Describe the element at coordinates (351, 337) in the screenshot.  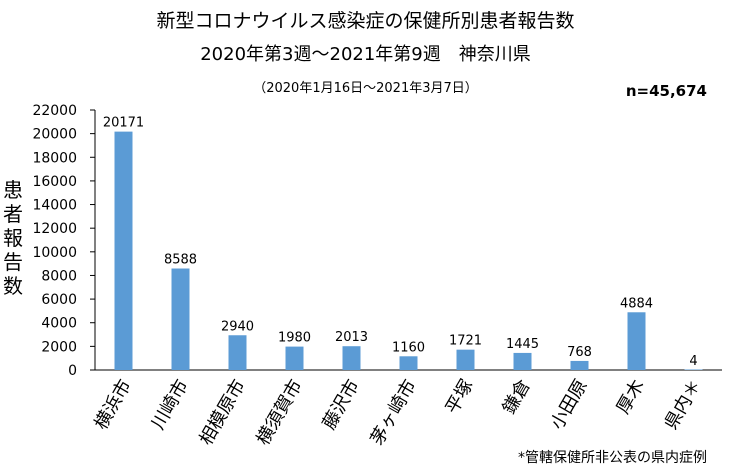
I see `data-label: 2013` at that location.